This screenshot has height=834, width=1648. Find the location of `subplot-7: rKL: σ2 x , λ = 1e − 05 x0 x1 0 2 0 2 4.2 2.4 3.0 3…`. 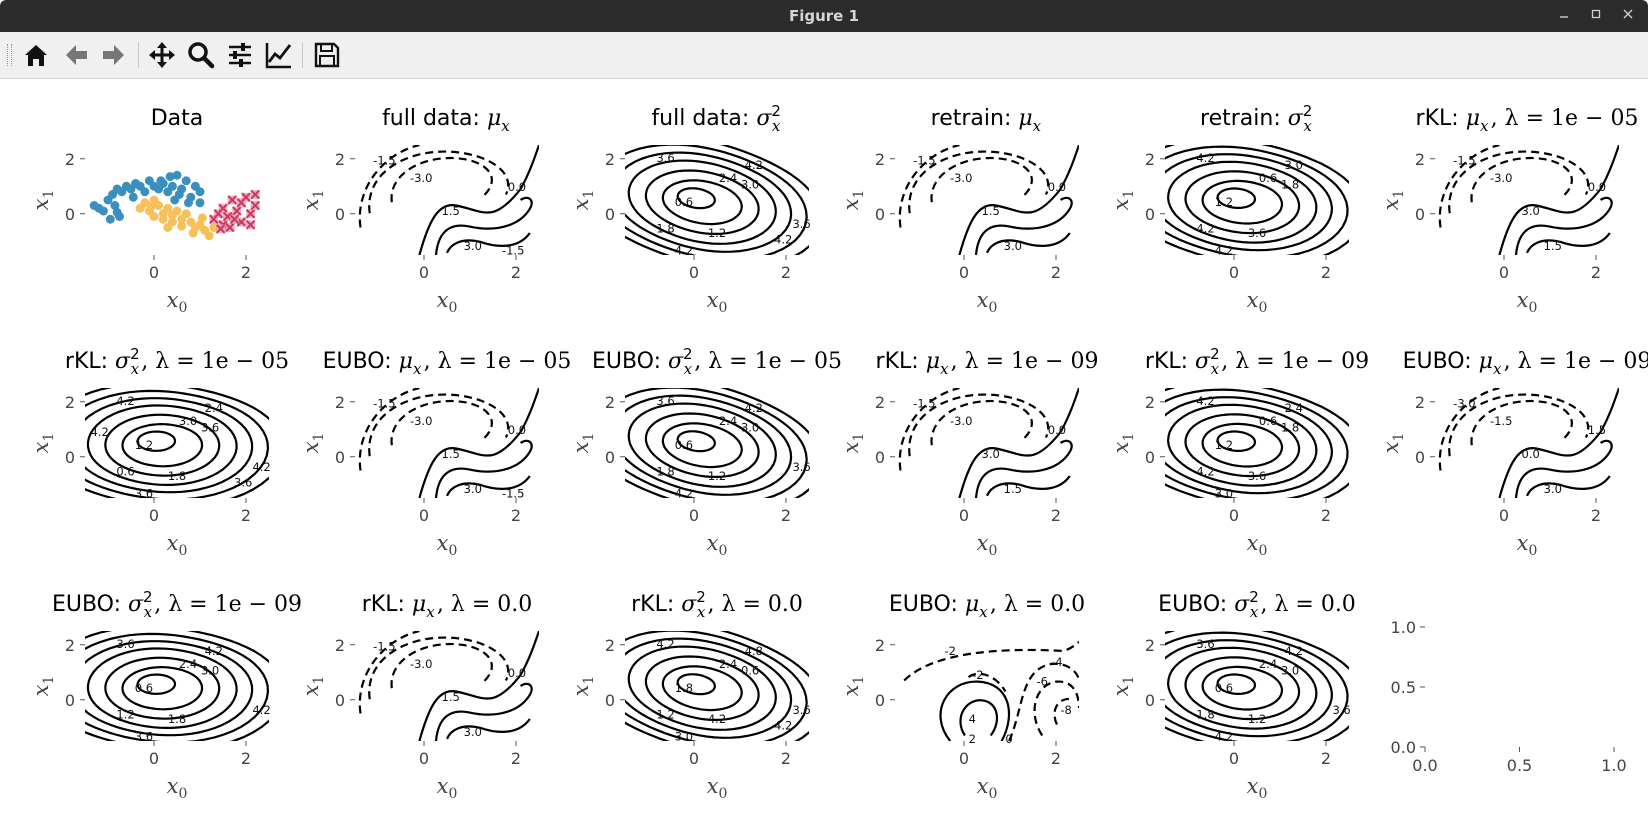

subplot-7: rKL: σ2 x , λ = 1e − 05 x0 x1 0 2 0 2 4.2 2.4 3.0 3… is located at coordinates (159, 452).